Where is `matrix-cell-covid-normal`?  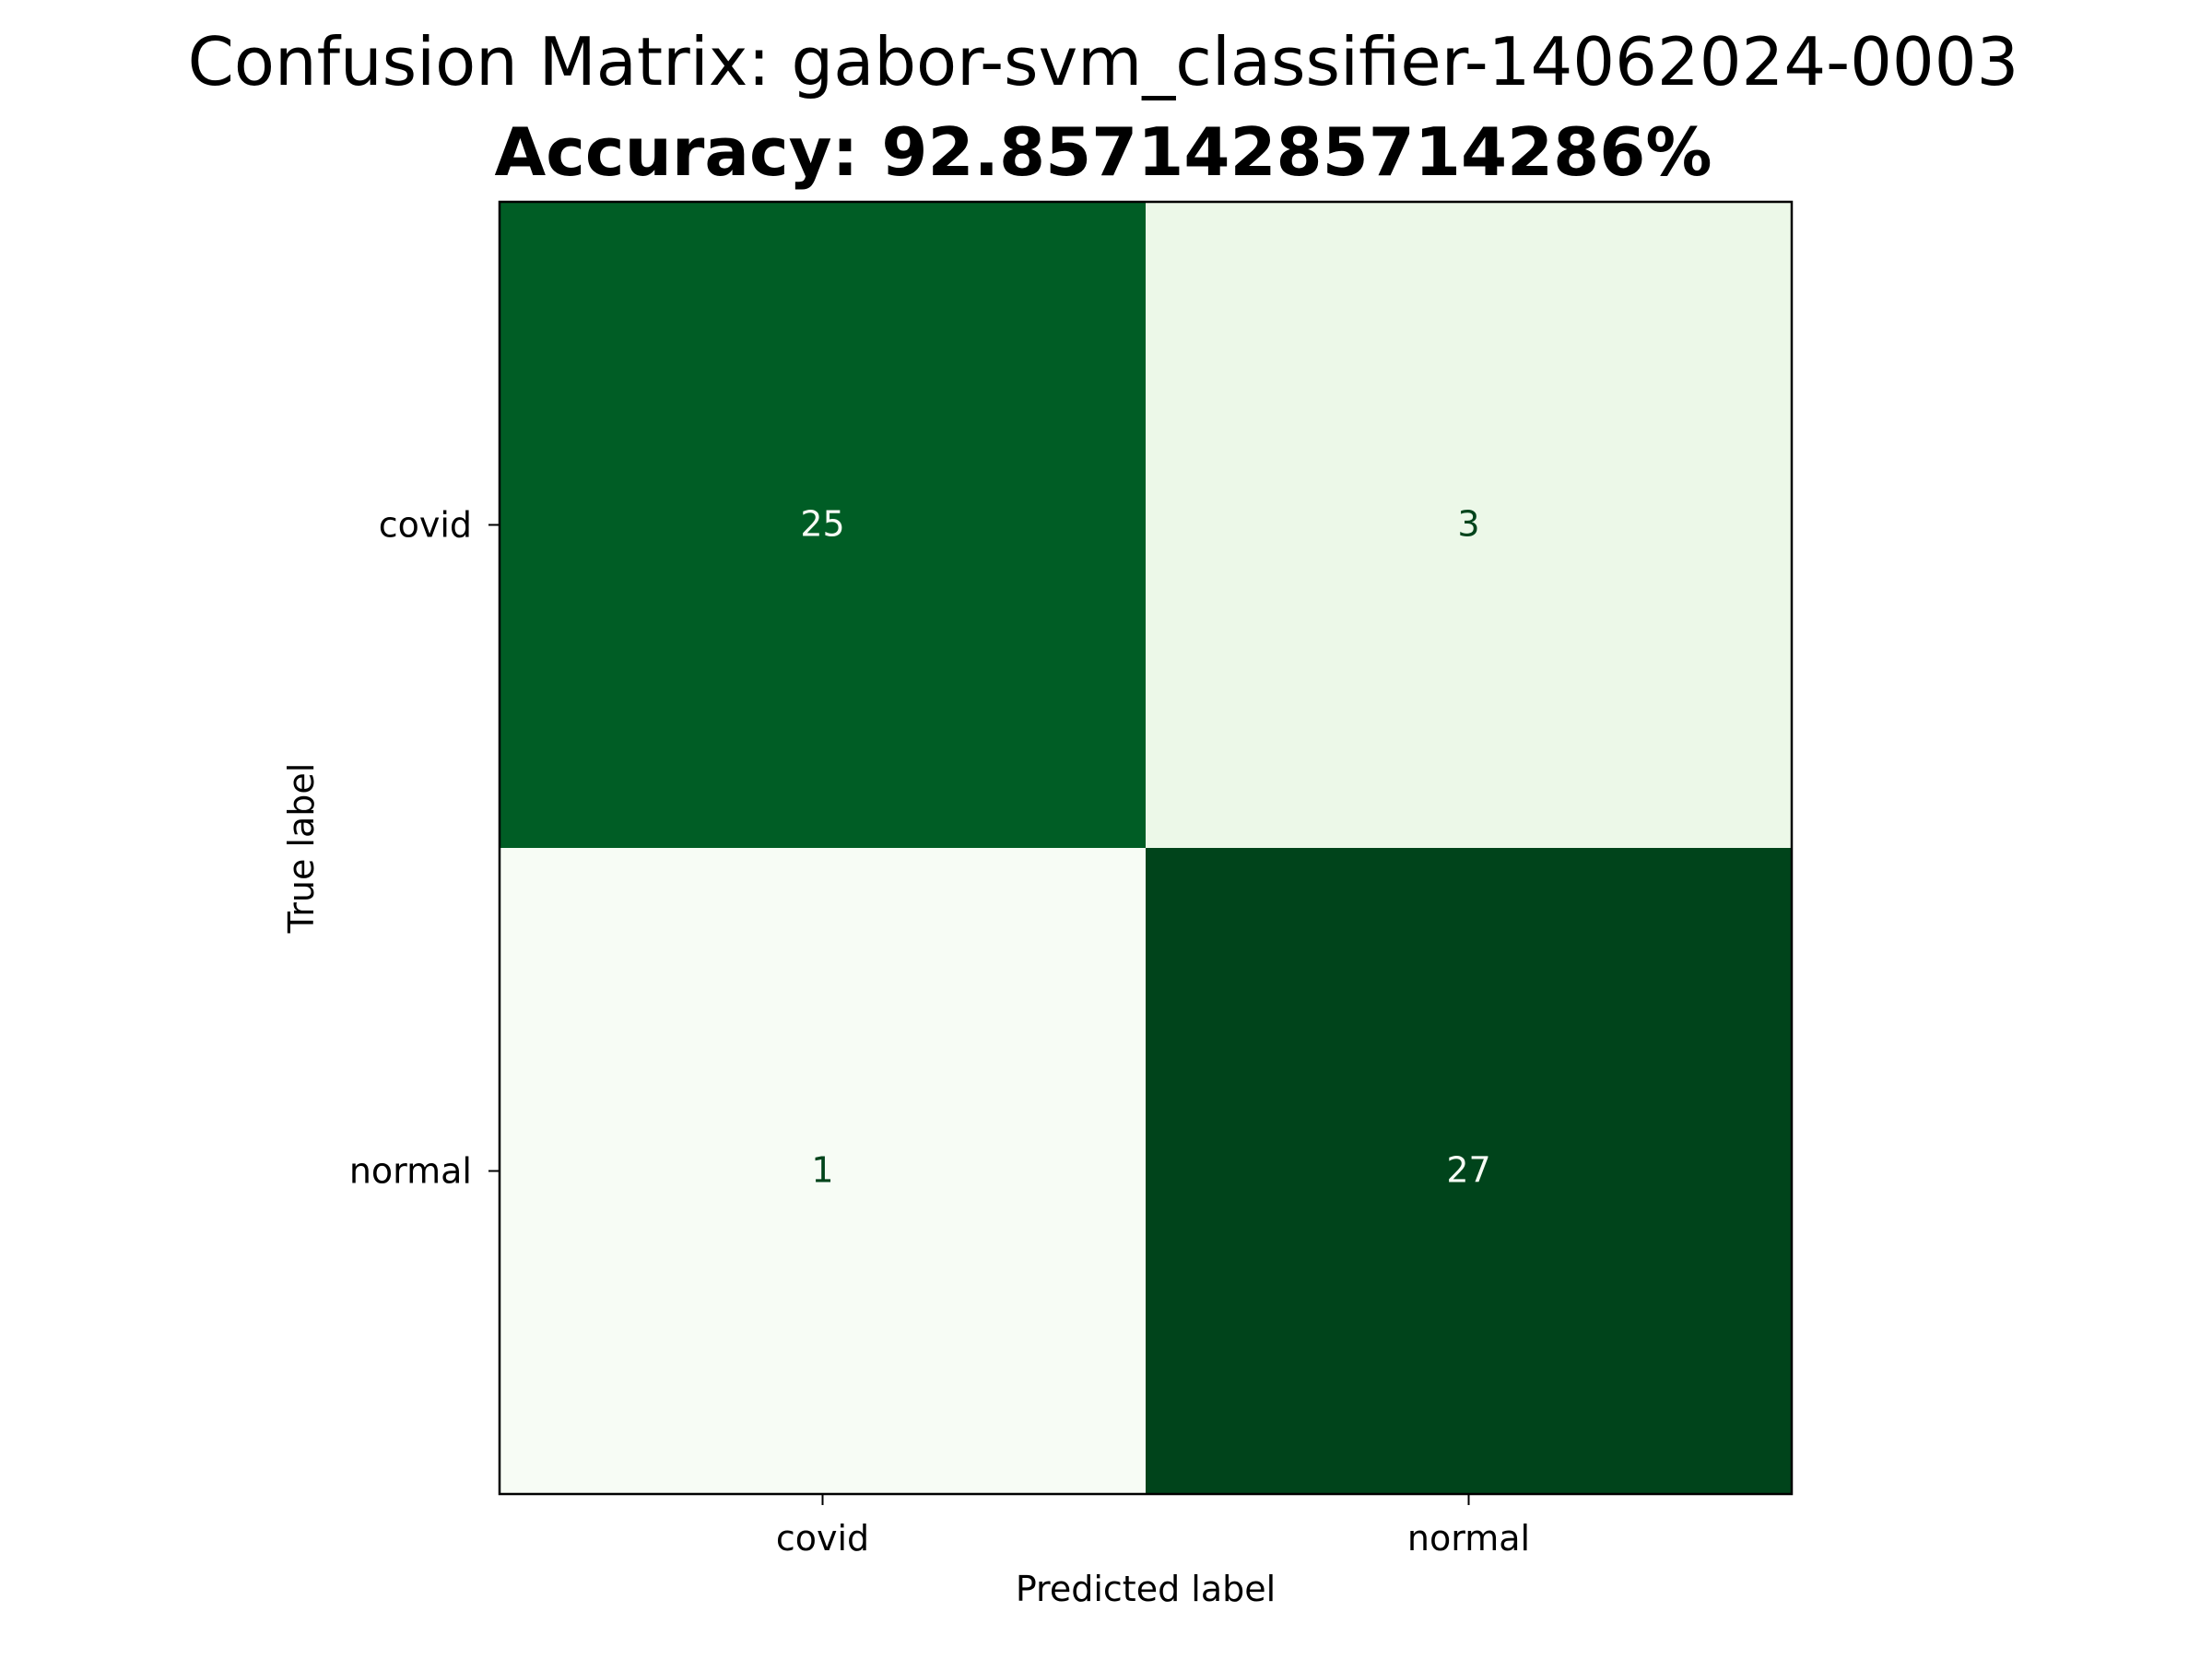 matrix-cell-covid-normal is located at coordinates (1469, 525).